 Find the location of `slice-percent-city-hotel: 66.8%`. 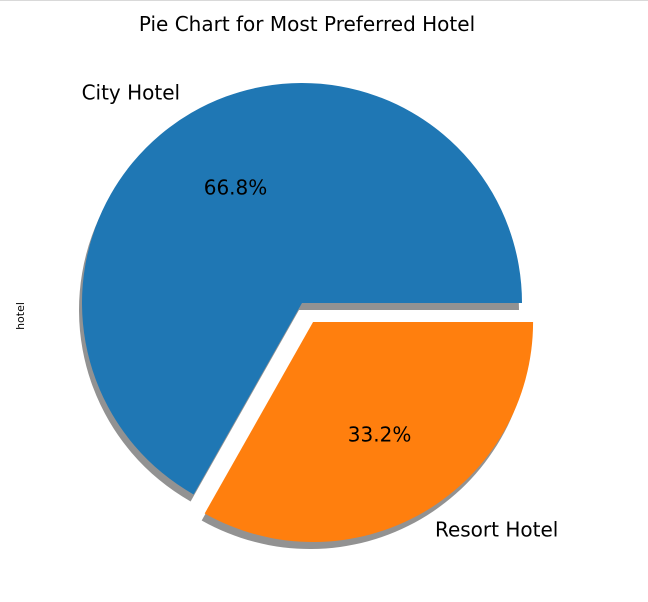

slice-percent-city-hotel: 66.8% is located at coordinates (236, 187).